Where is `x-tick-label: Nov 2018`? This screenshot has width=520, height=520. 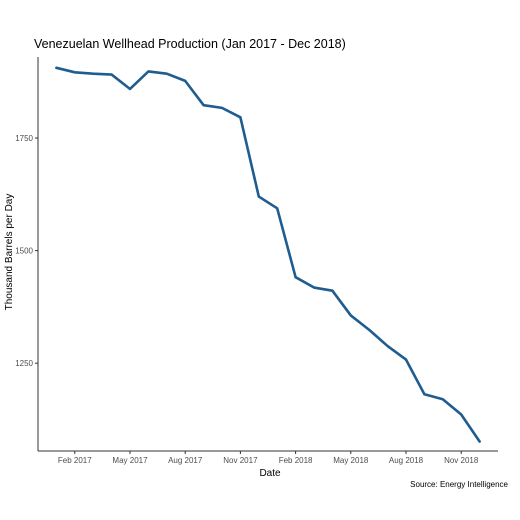 x-tick-label: Nov 2018 is located at coordinates (461, 460).